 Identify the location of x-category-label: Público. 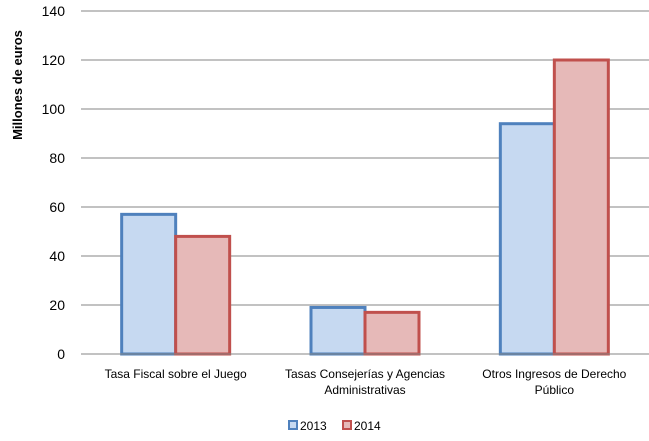
(555, 390).